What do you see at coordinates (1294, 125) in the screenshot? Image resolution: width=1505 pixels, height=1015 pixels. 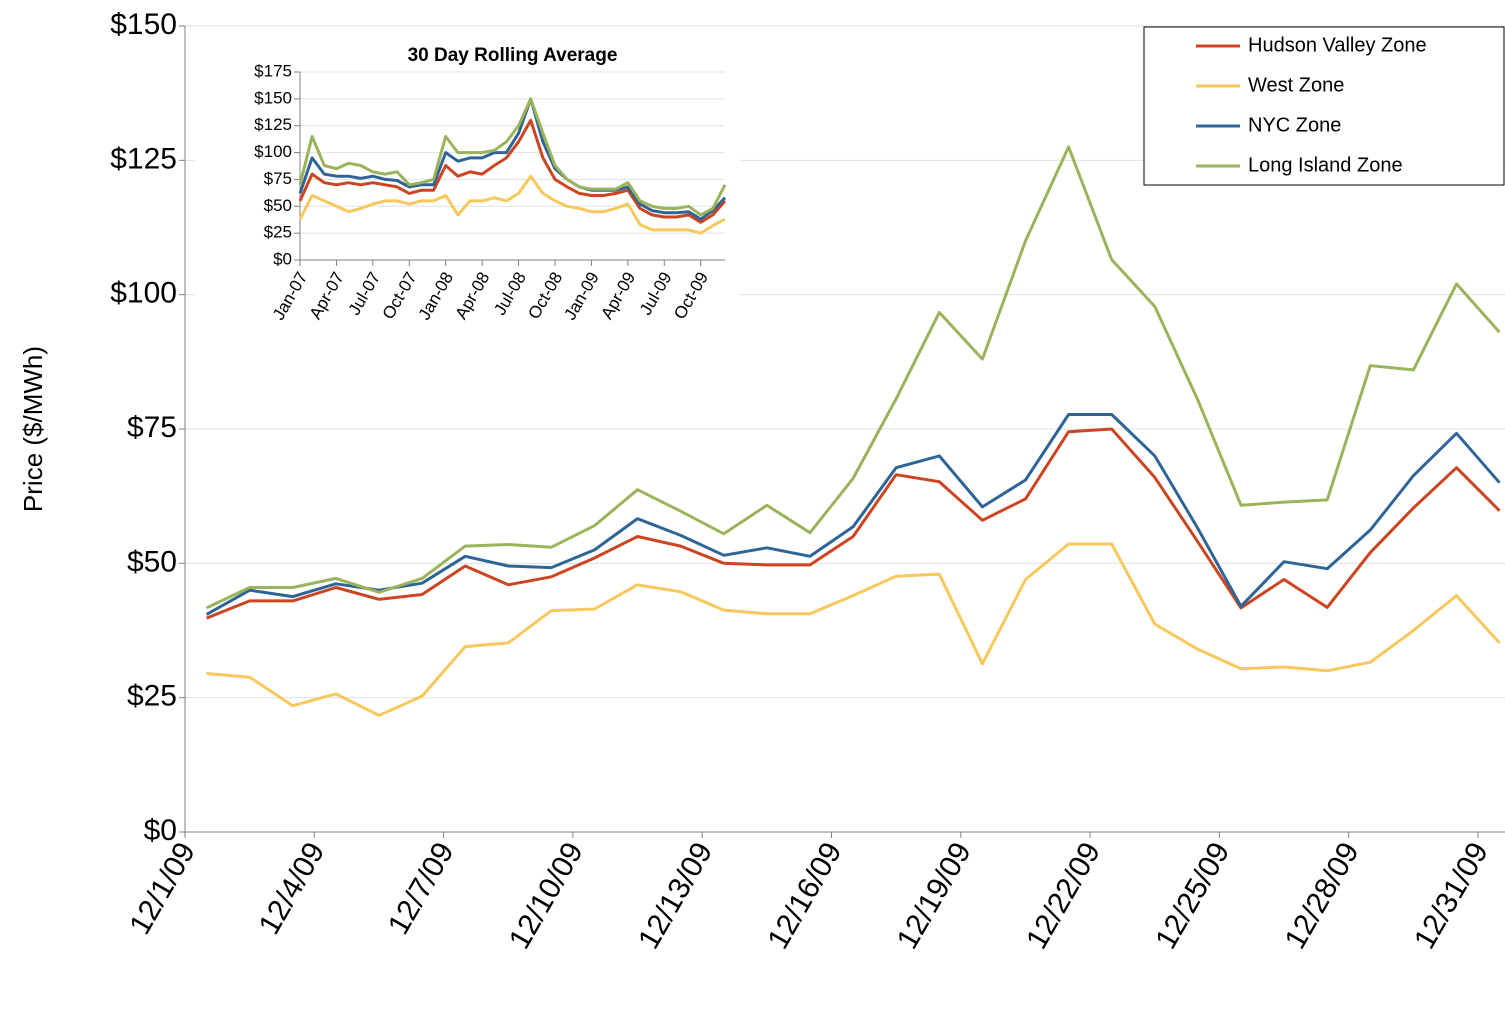 I see `legend-label: NYC Zone` at bounding box center [1294, 125].